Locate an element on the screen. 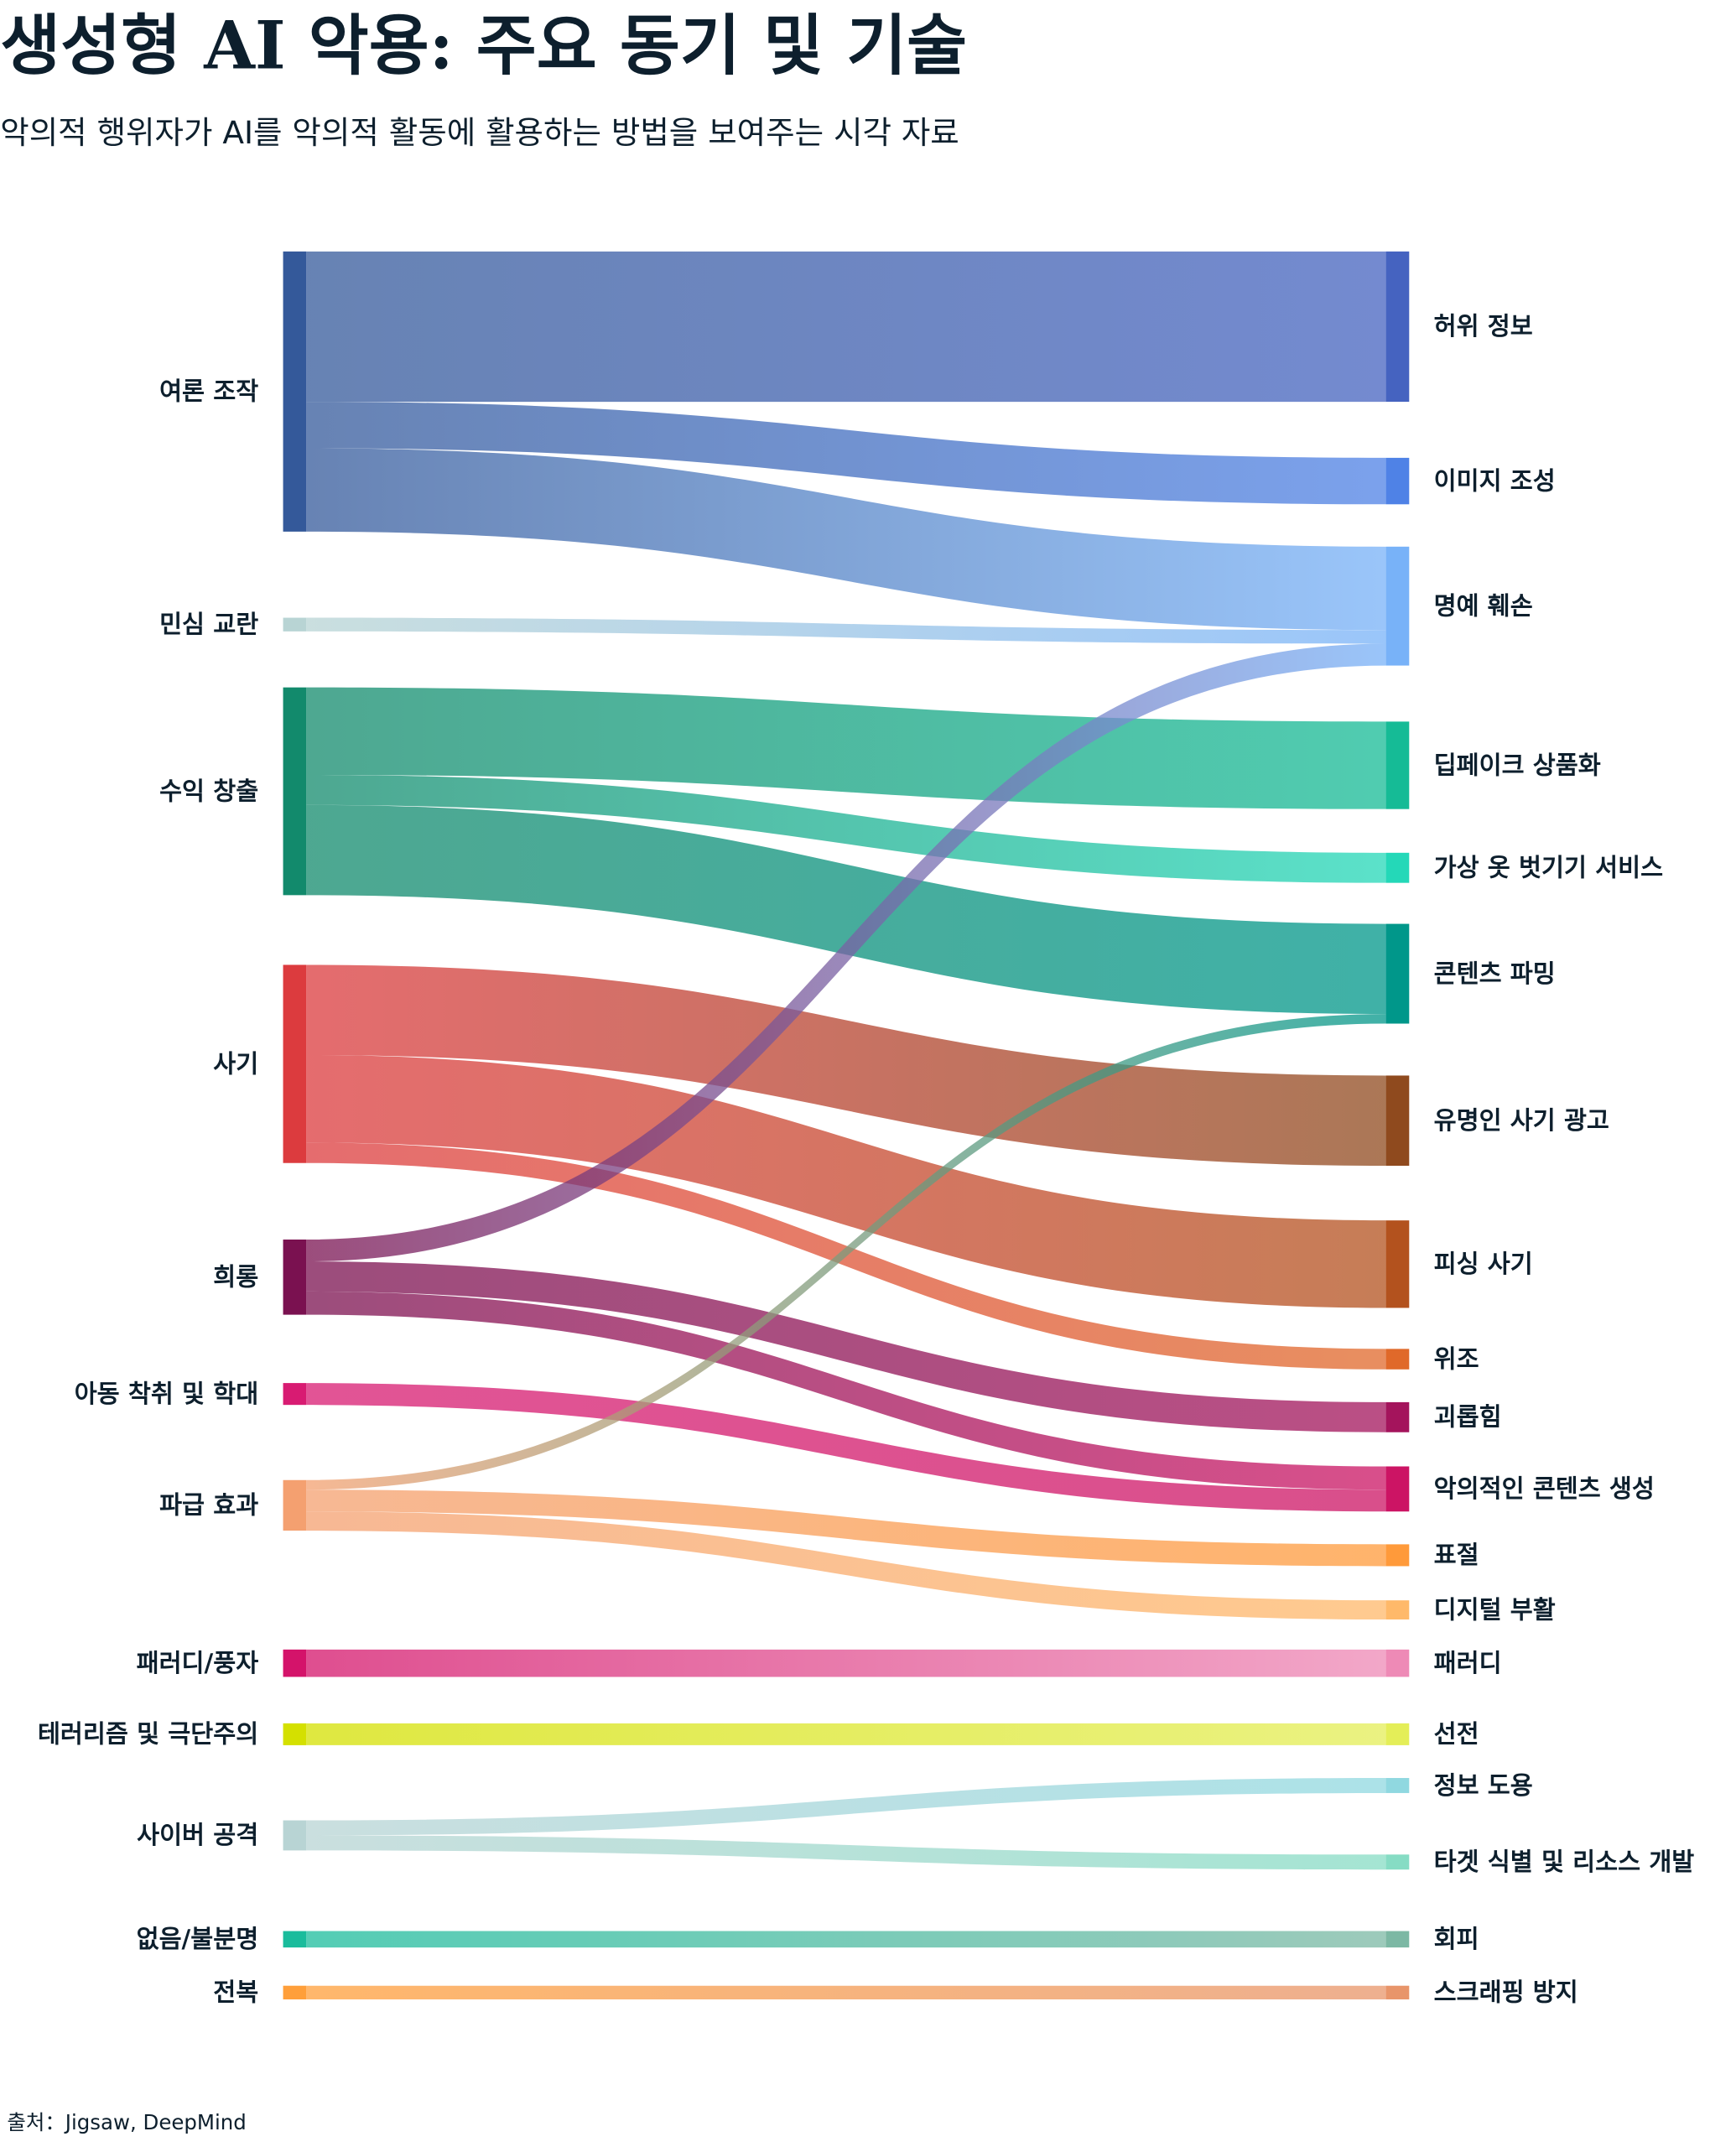 The height and width of the screenshot is (2147, 1736). target-label: 가상 옷 벗기기 서비스 is located at coordinates (1548, 868).